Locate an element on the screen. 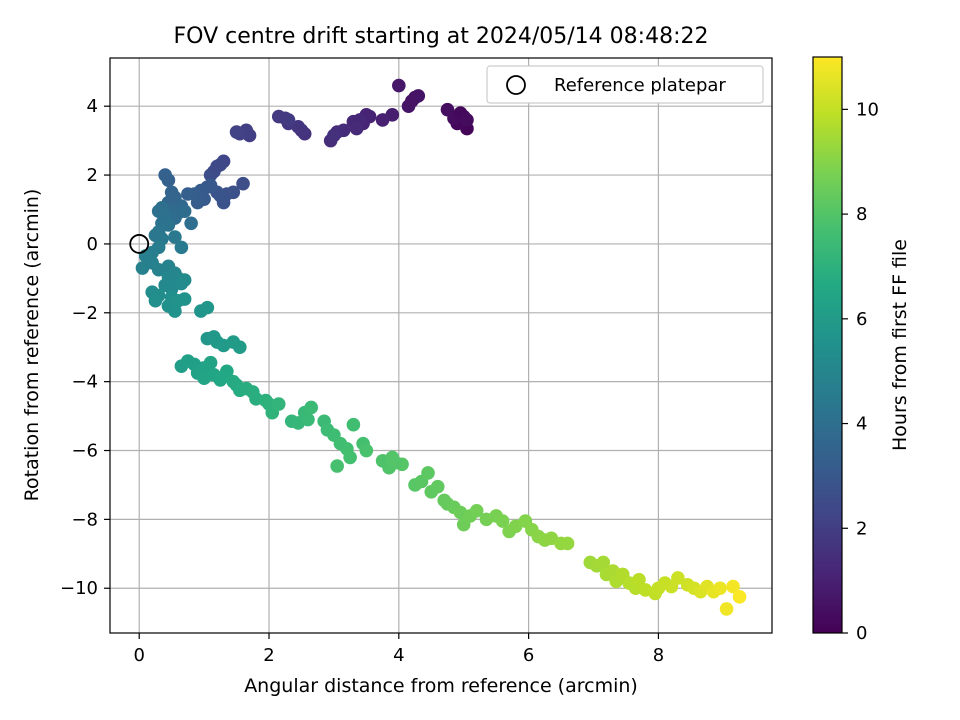  legend-marker-icon is located at coordinates (516, 85).